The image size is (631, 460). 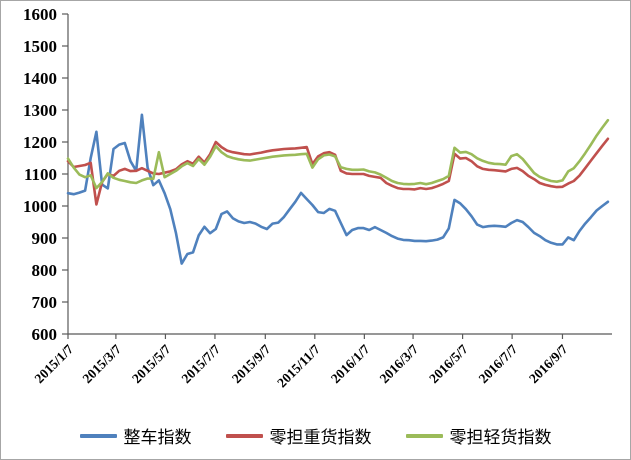 What do you see at coordinates (298, 365) in the screenshot?
I see `x-axis-tick-label: 2015/11/7` at bounding box center [298, 365].